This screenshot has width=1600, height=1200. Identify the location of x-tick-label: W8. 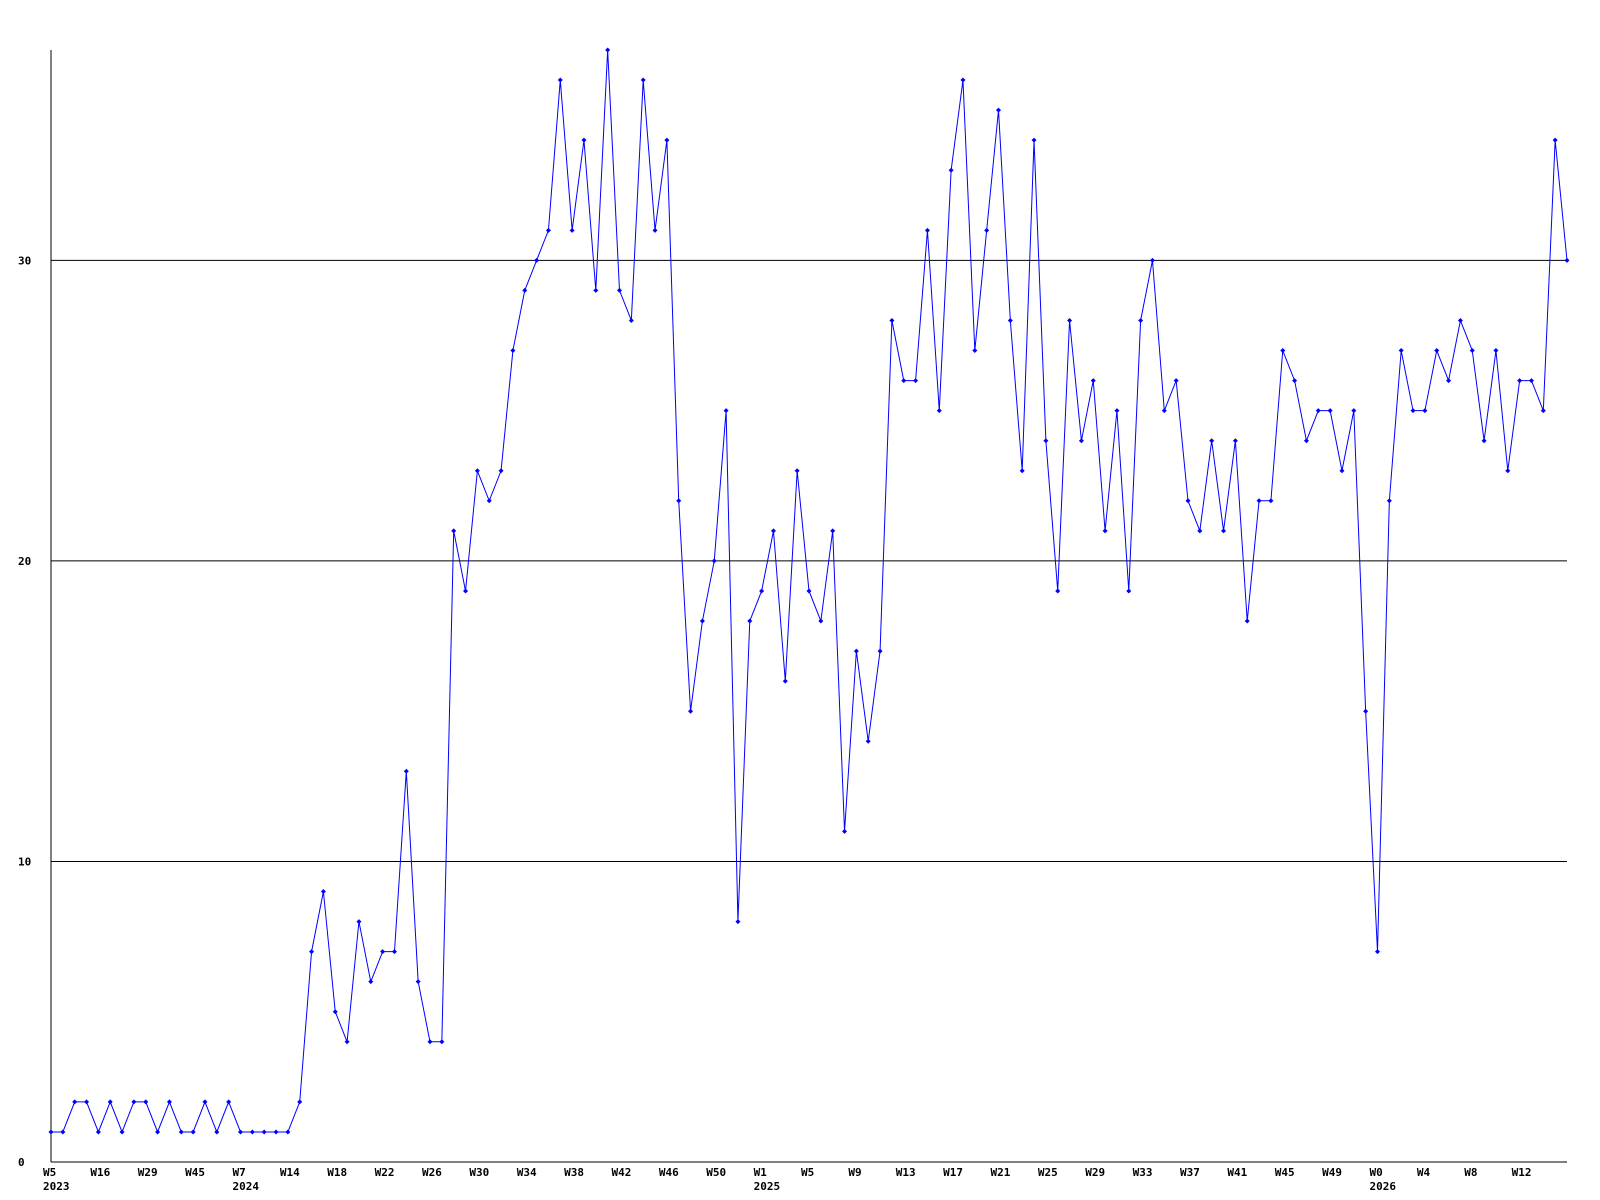
(1470, 1172).